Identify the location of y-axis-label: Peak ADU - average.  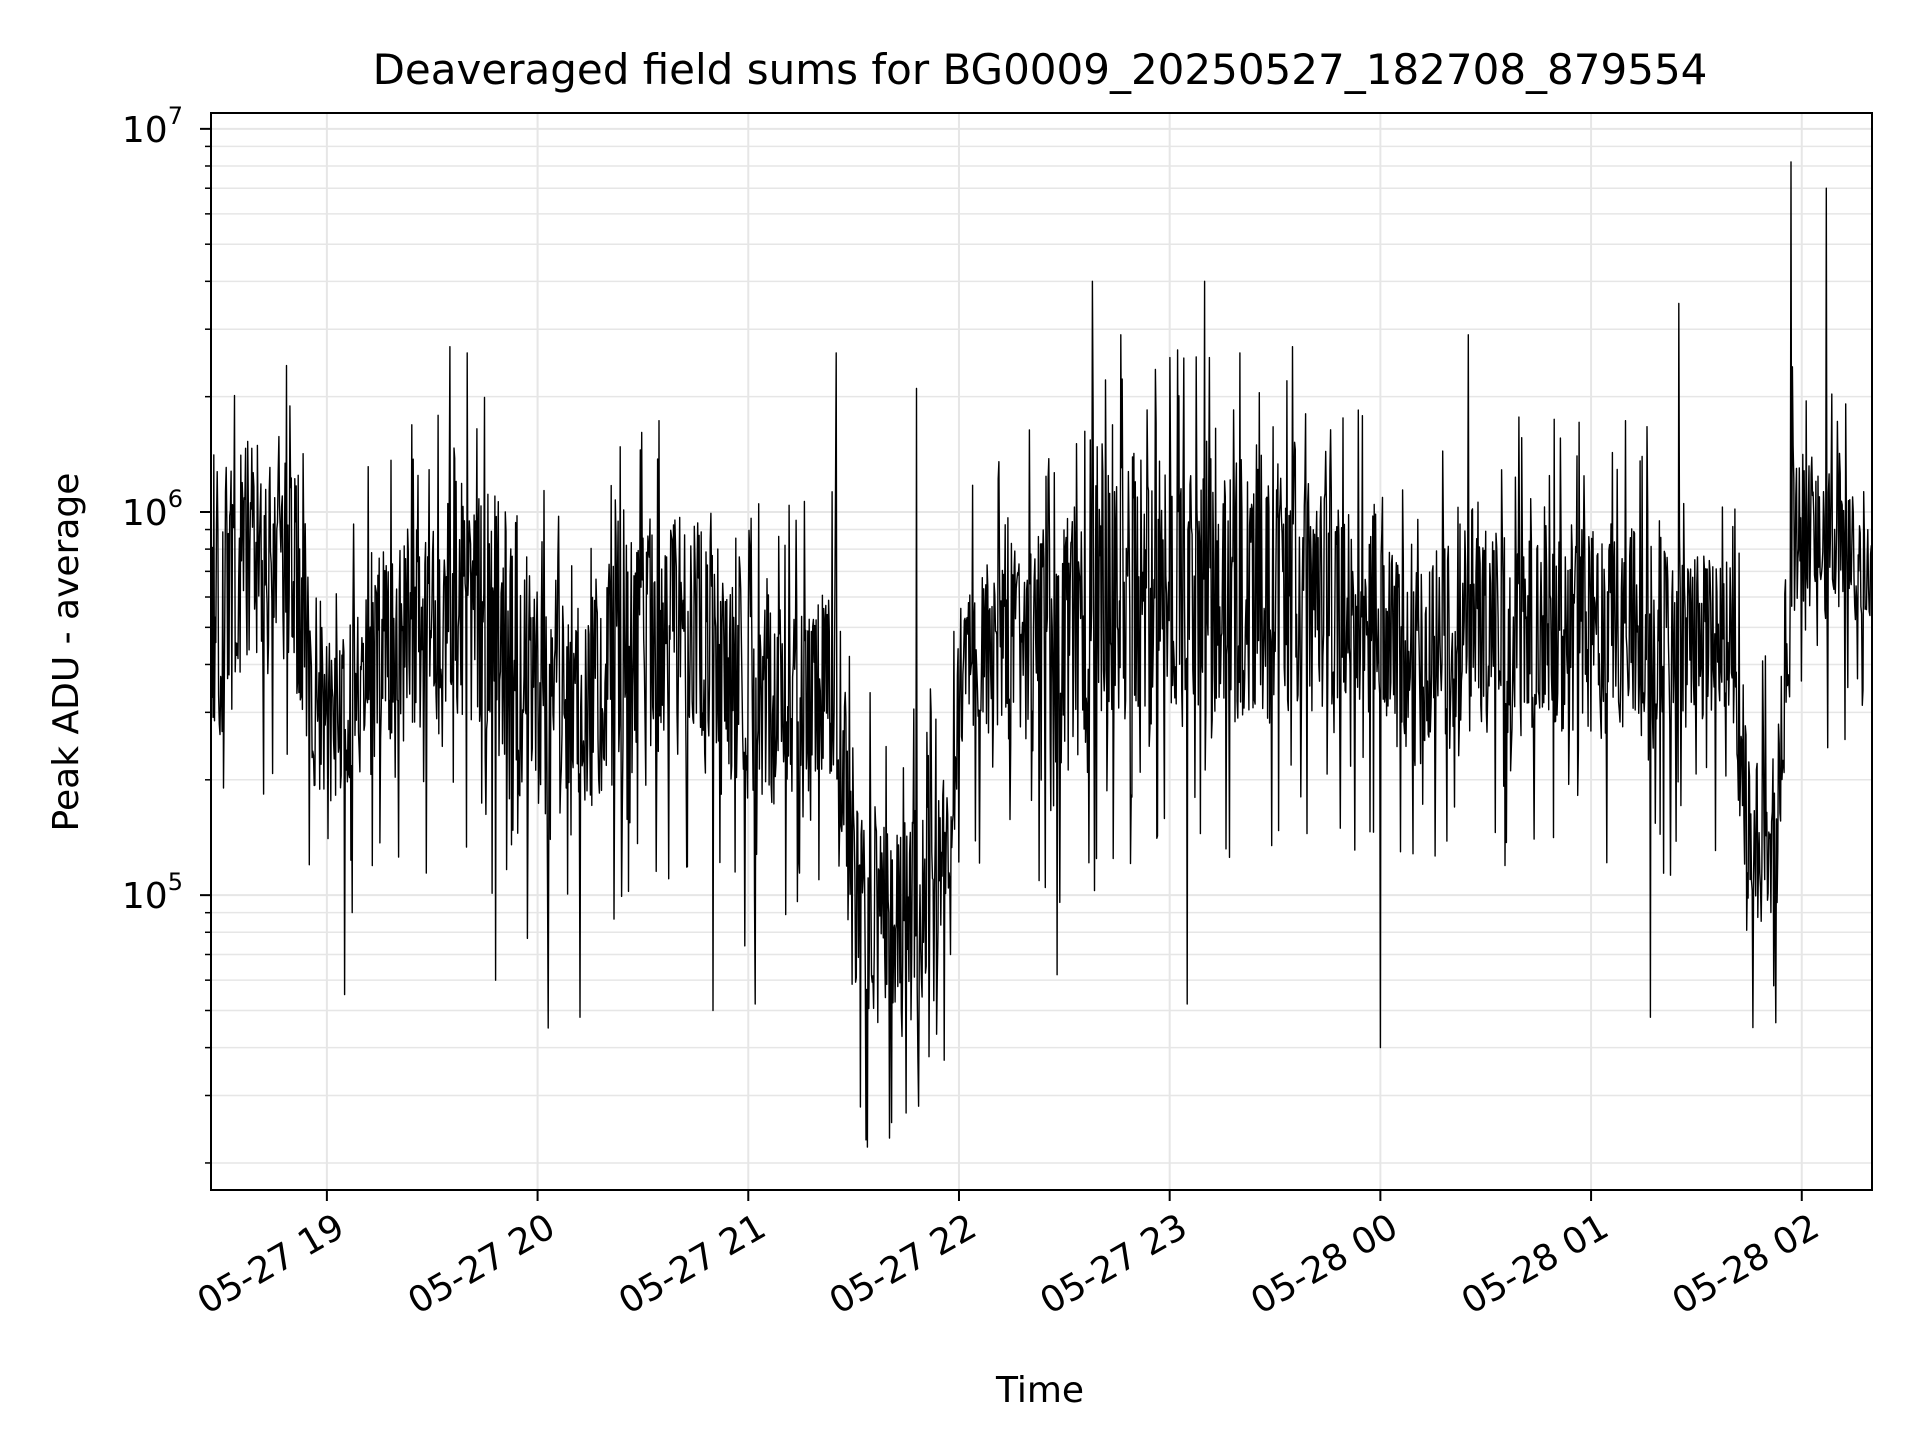
(66, 652).